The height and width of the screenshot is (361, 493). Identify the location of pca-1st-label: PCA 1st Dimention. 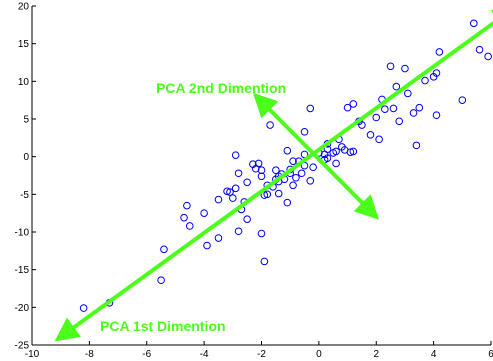
(163, 326).